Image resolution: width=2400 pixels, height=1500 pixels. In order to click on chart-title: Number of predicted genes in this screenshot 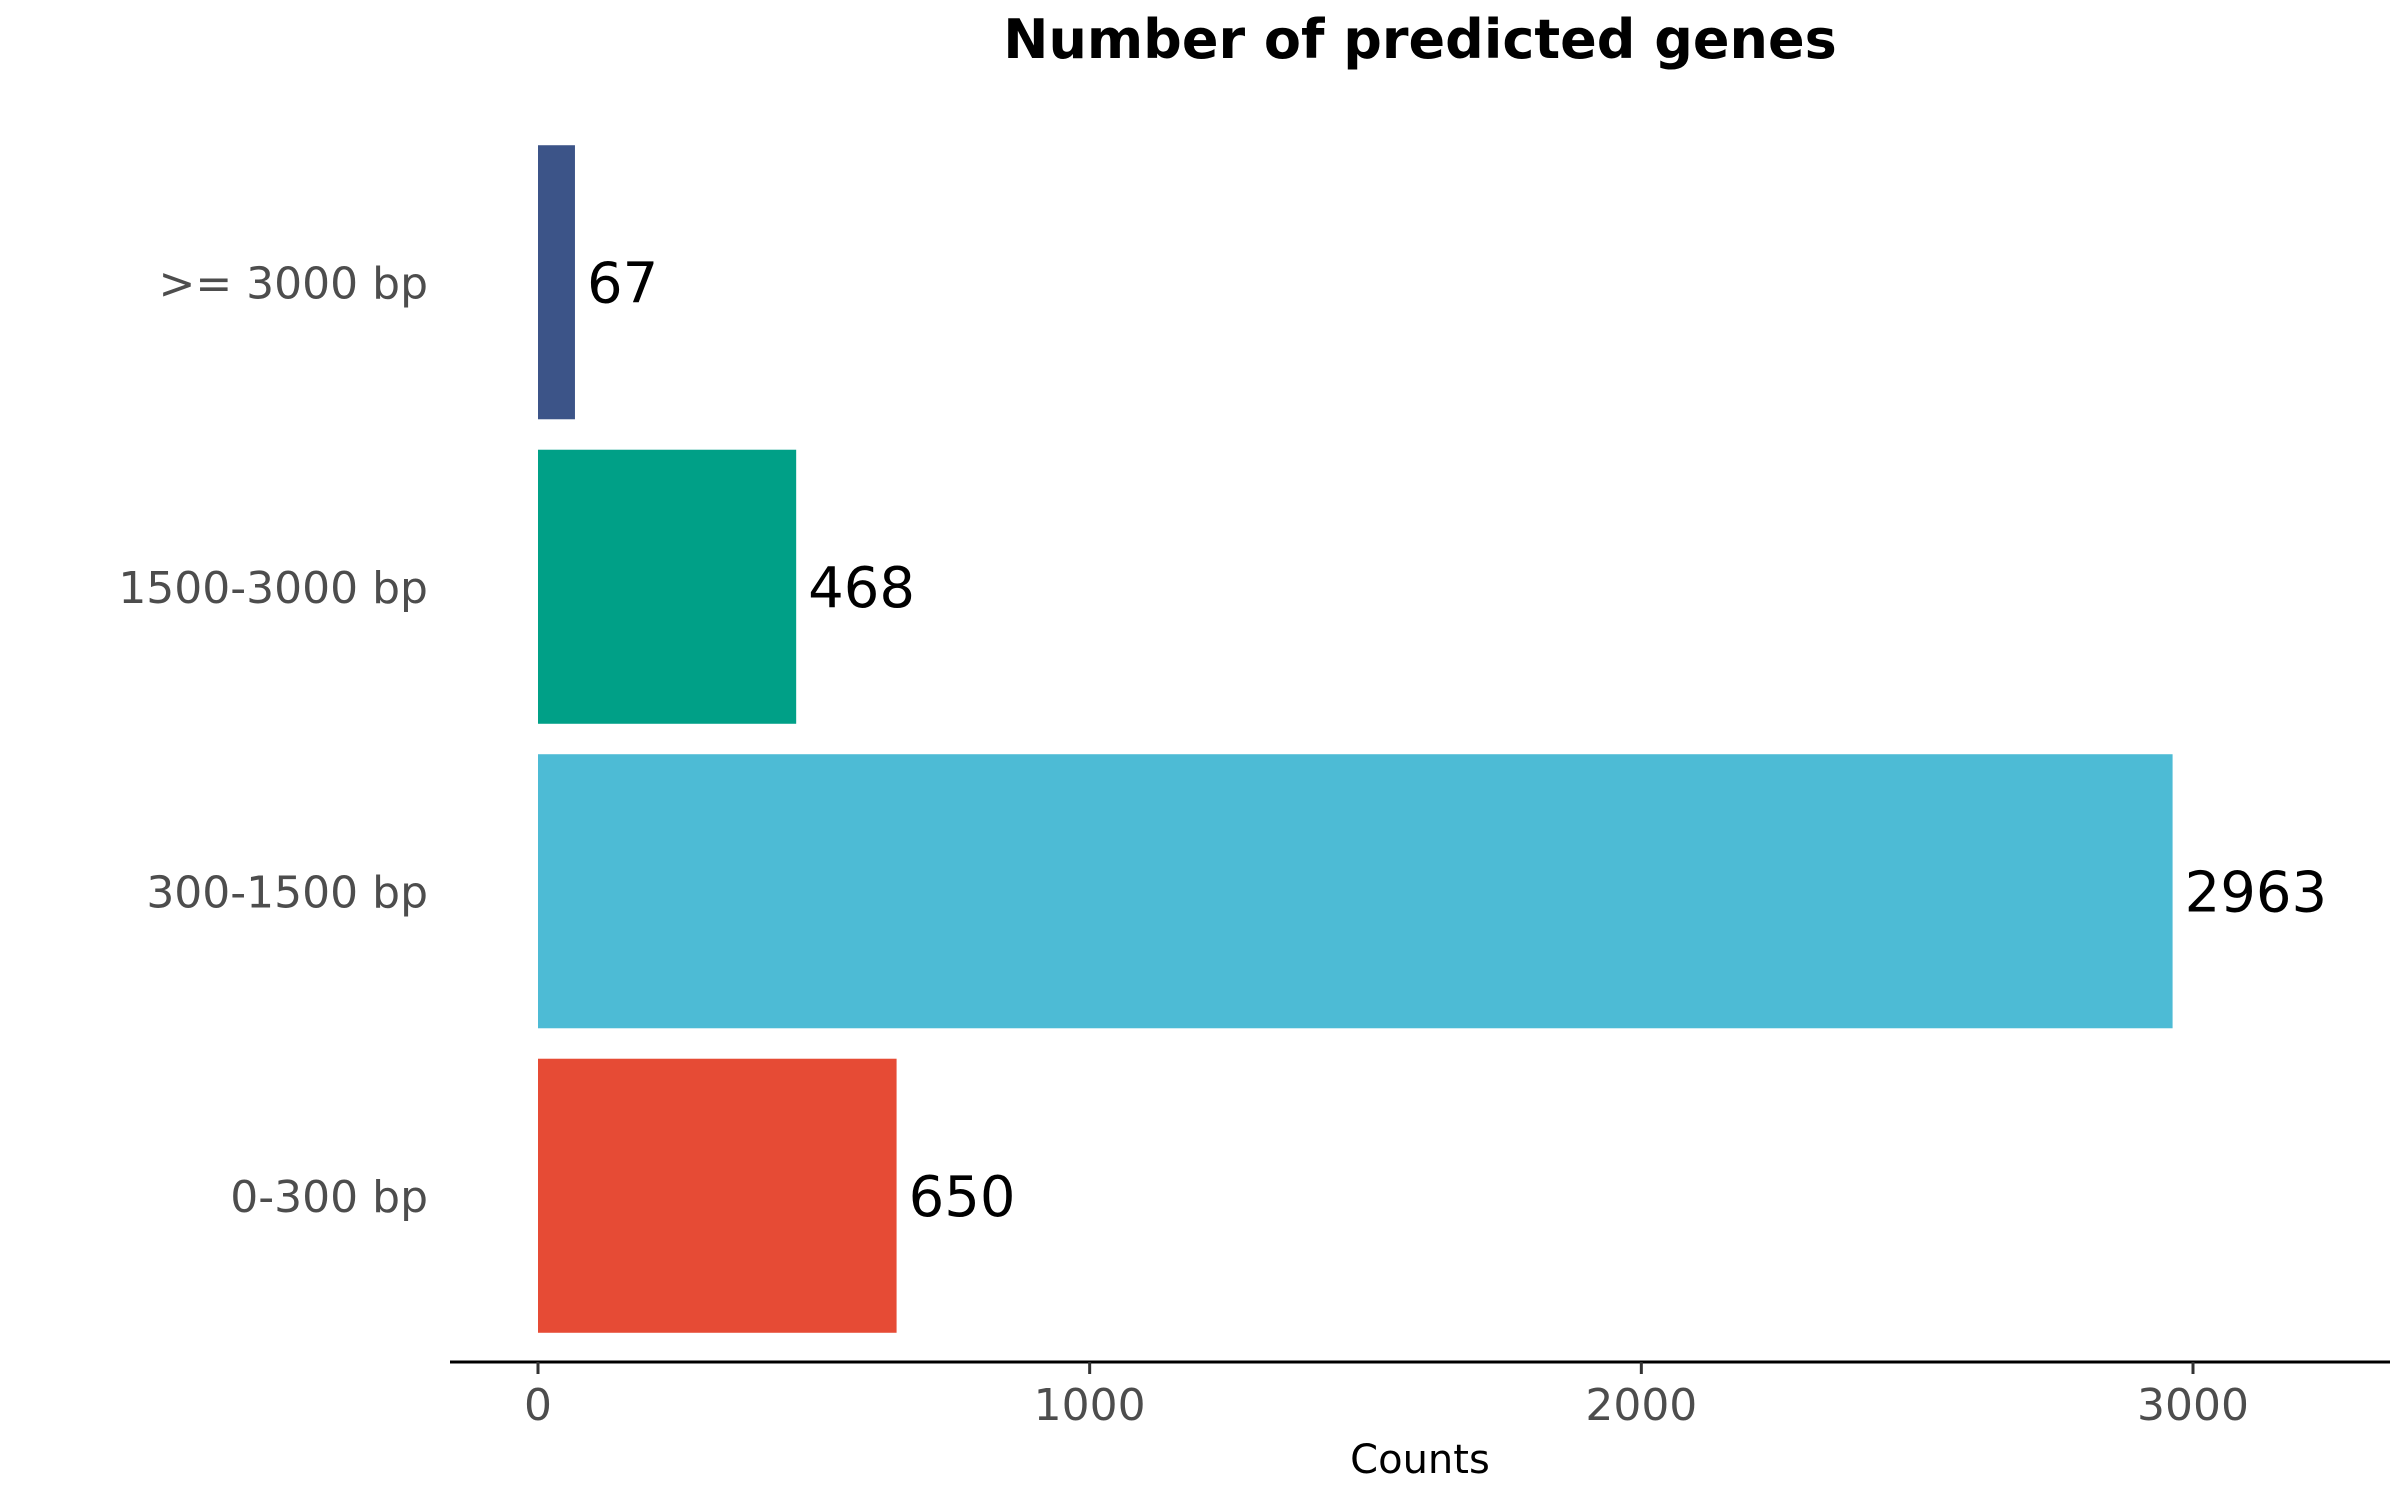, I will do `click(1419, 39)`.